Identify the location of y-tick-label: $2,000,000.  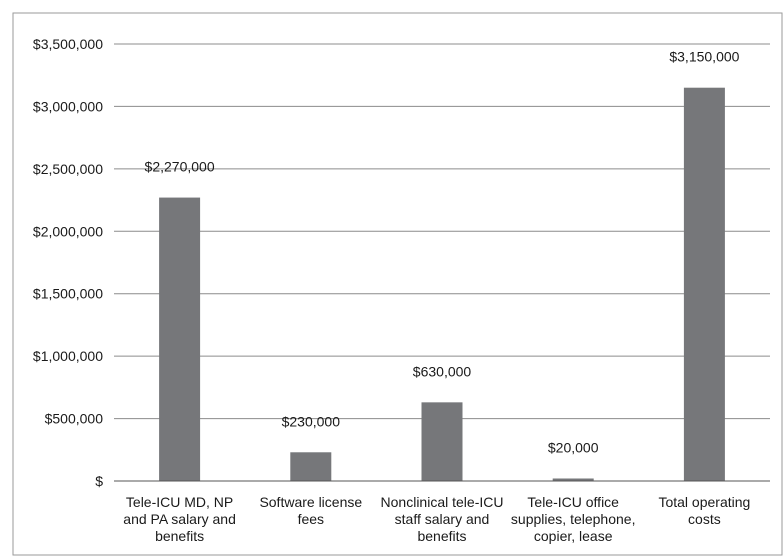
(68, 231).